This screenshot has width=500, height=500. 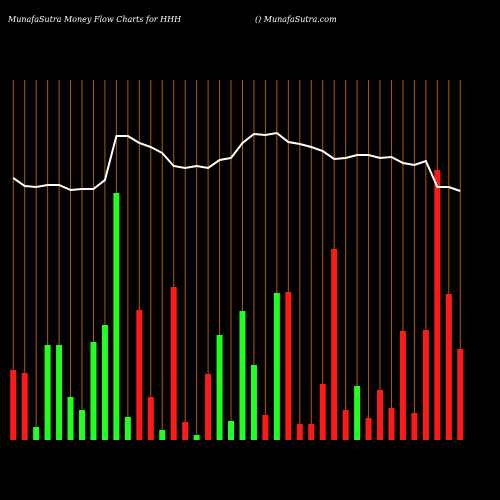 I want to click on chart-title: MunafaSutra Money Flow Charts for HHH, so click(x=94, y=19).